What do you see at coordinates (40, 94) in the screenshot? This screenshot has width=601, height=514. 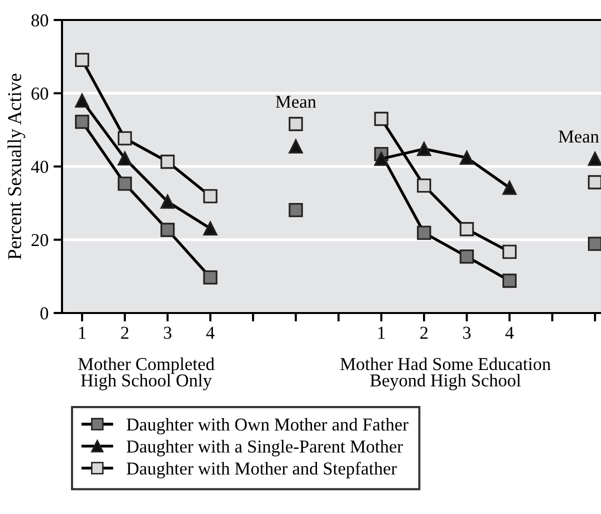 I see `y-tick-label: 60` at bounding box center [40, 94].